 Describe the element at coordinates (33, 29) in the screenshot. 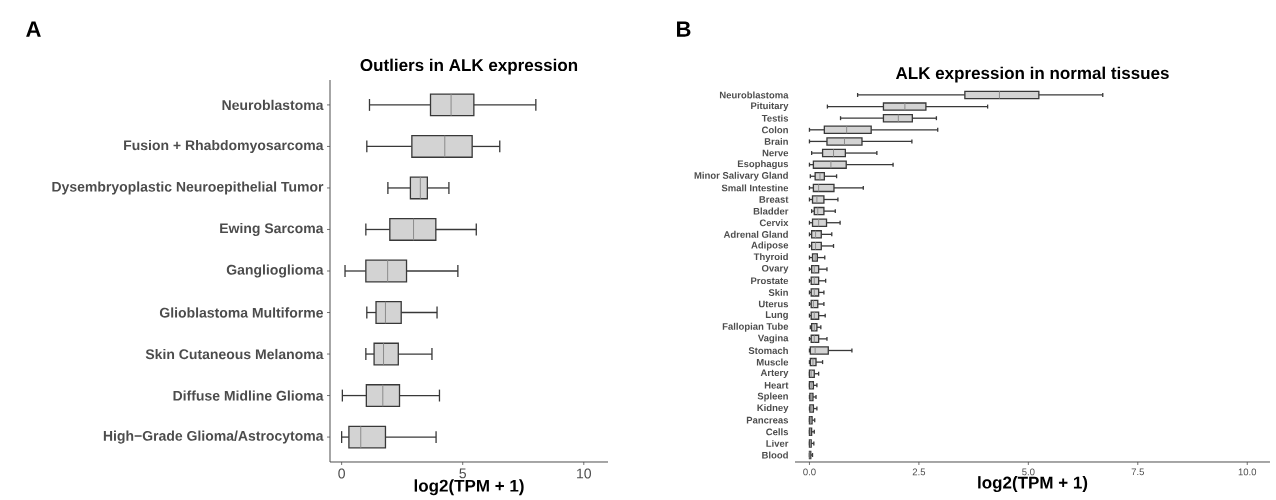

I see `text: A` at that location.